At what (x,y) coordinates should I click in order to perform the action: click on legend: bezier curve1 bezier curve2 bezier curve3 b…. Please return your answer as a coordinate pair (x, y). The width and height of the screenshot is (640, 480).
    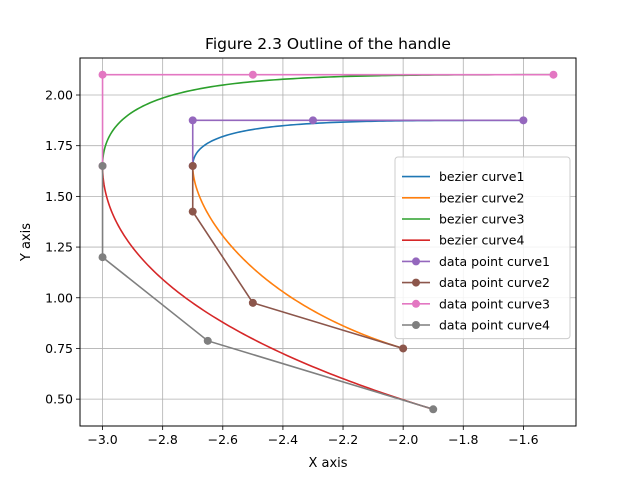
    Looking at the image, I should click on (482, 248).